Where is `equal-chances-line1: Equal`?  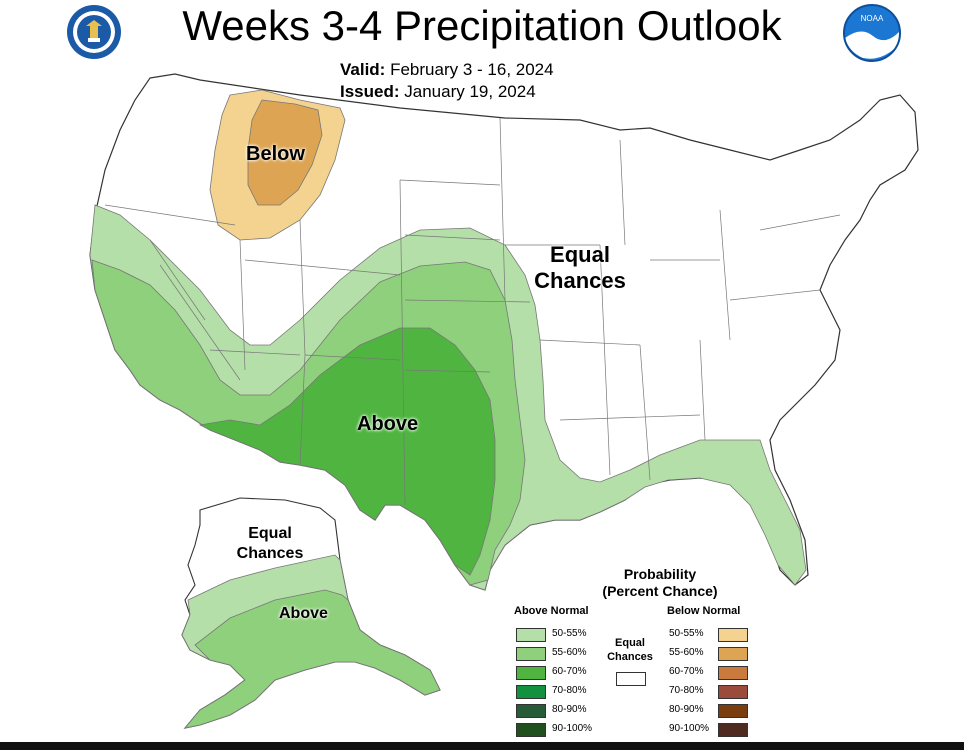
equal-chances-line1: Equal is located at coordinates (580, 254).